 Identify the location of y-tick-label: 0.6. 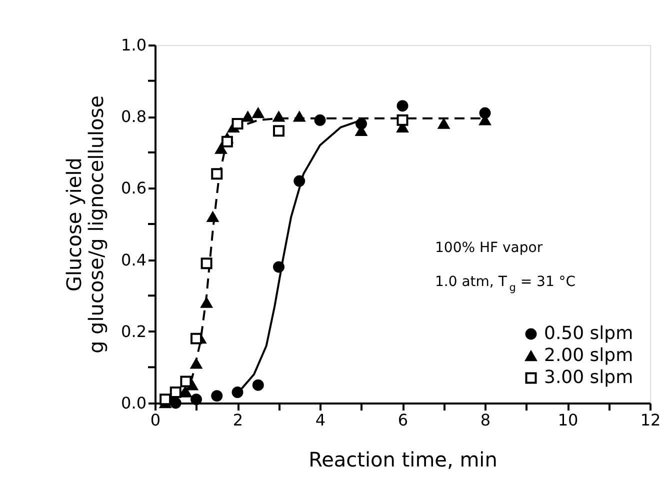
(133, 188).